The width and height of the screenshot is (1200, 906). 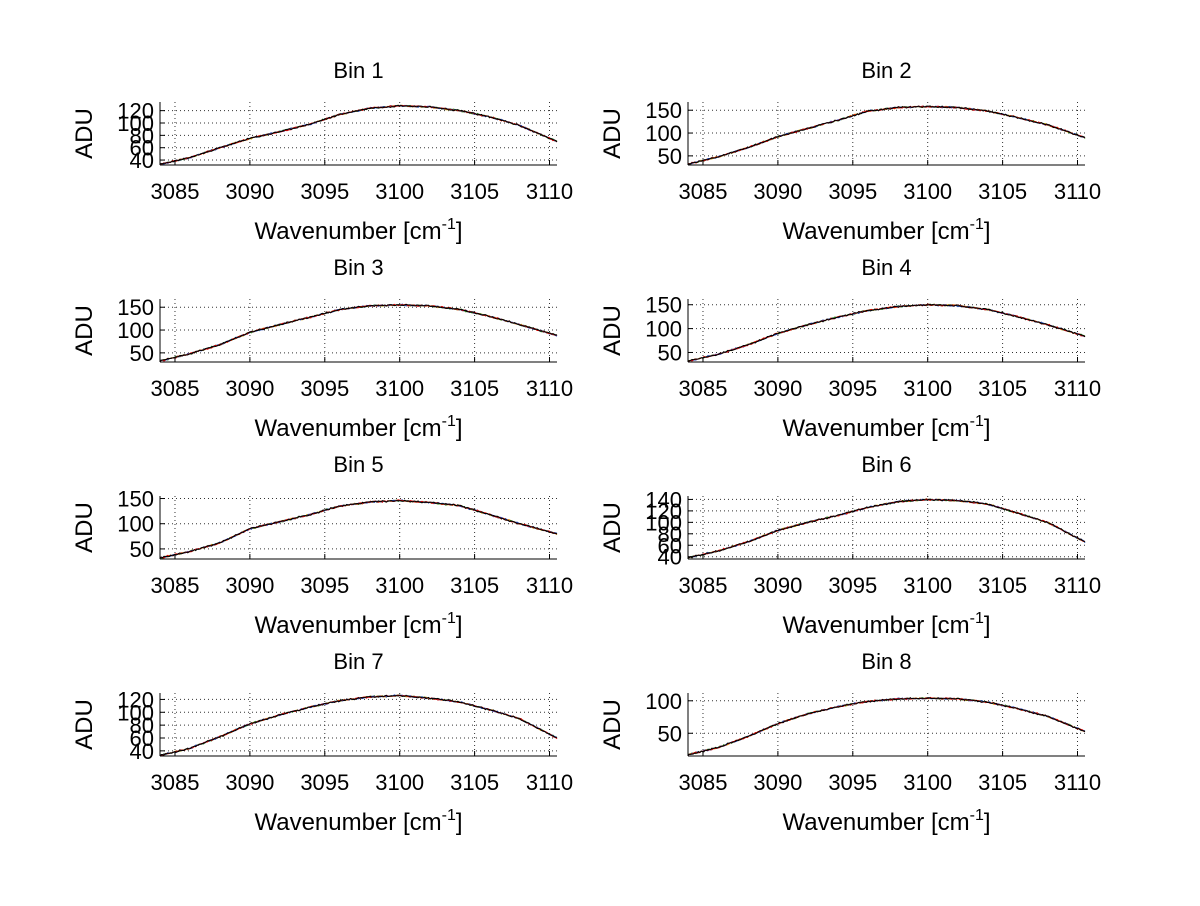 I want to click on y-tick-label: 80, so click(x=142, y=725).